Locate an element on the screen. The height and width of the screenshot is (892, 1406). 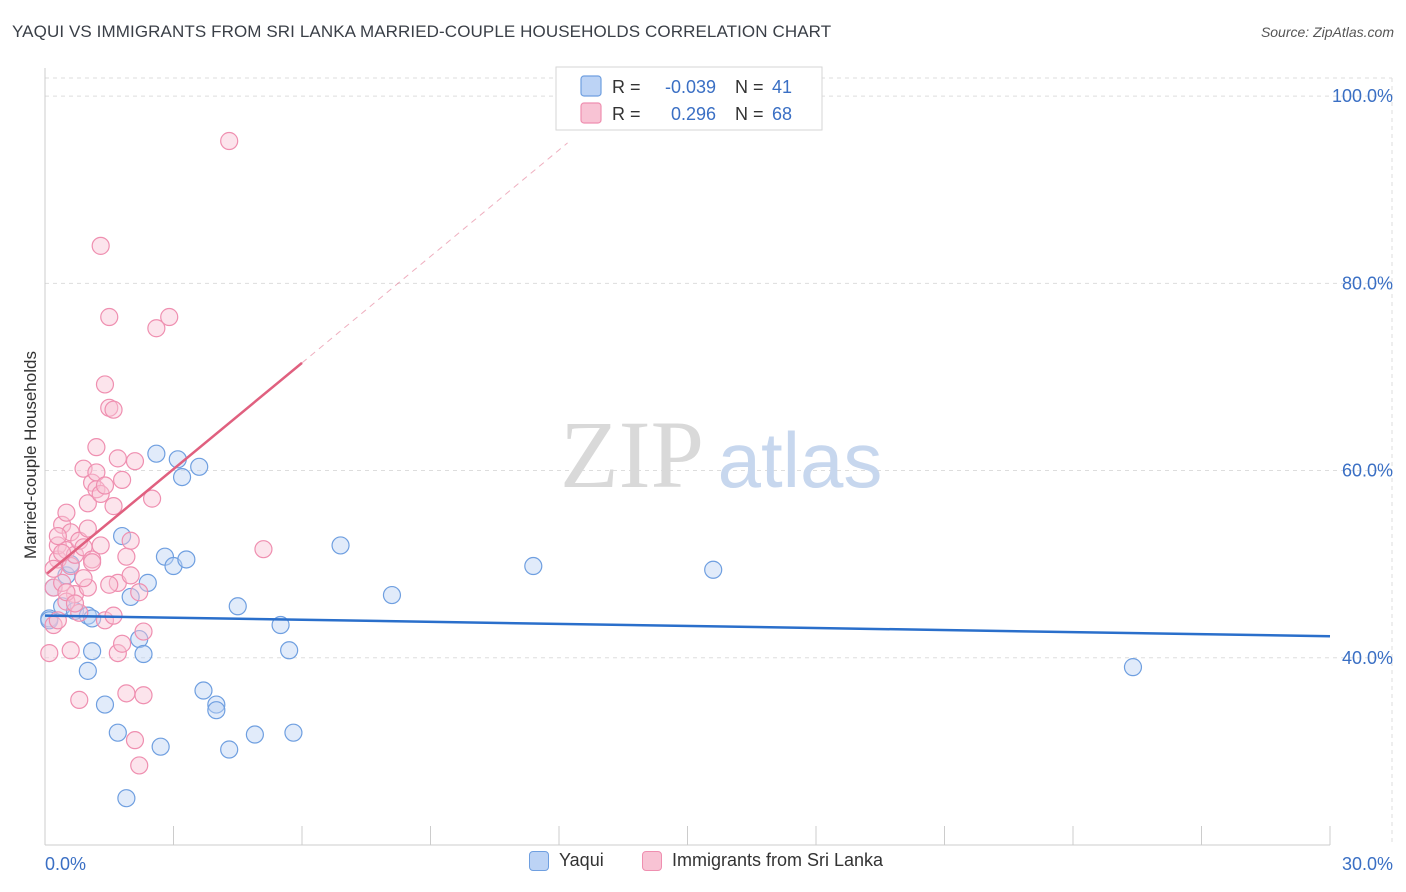
y-tick-label: 80.0% is located at coordinates (1367, 283).